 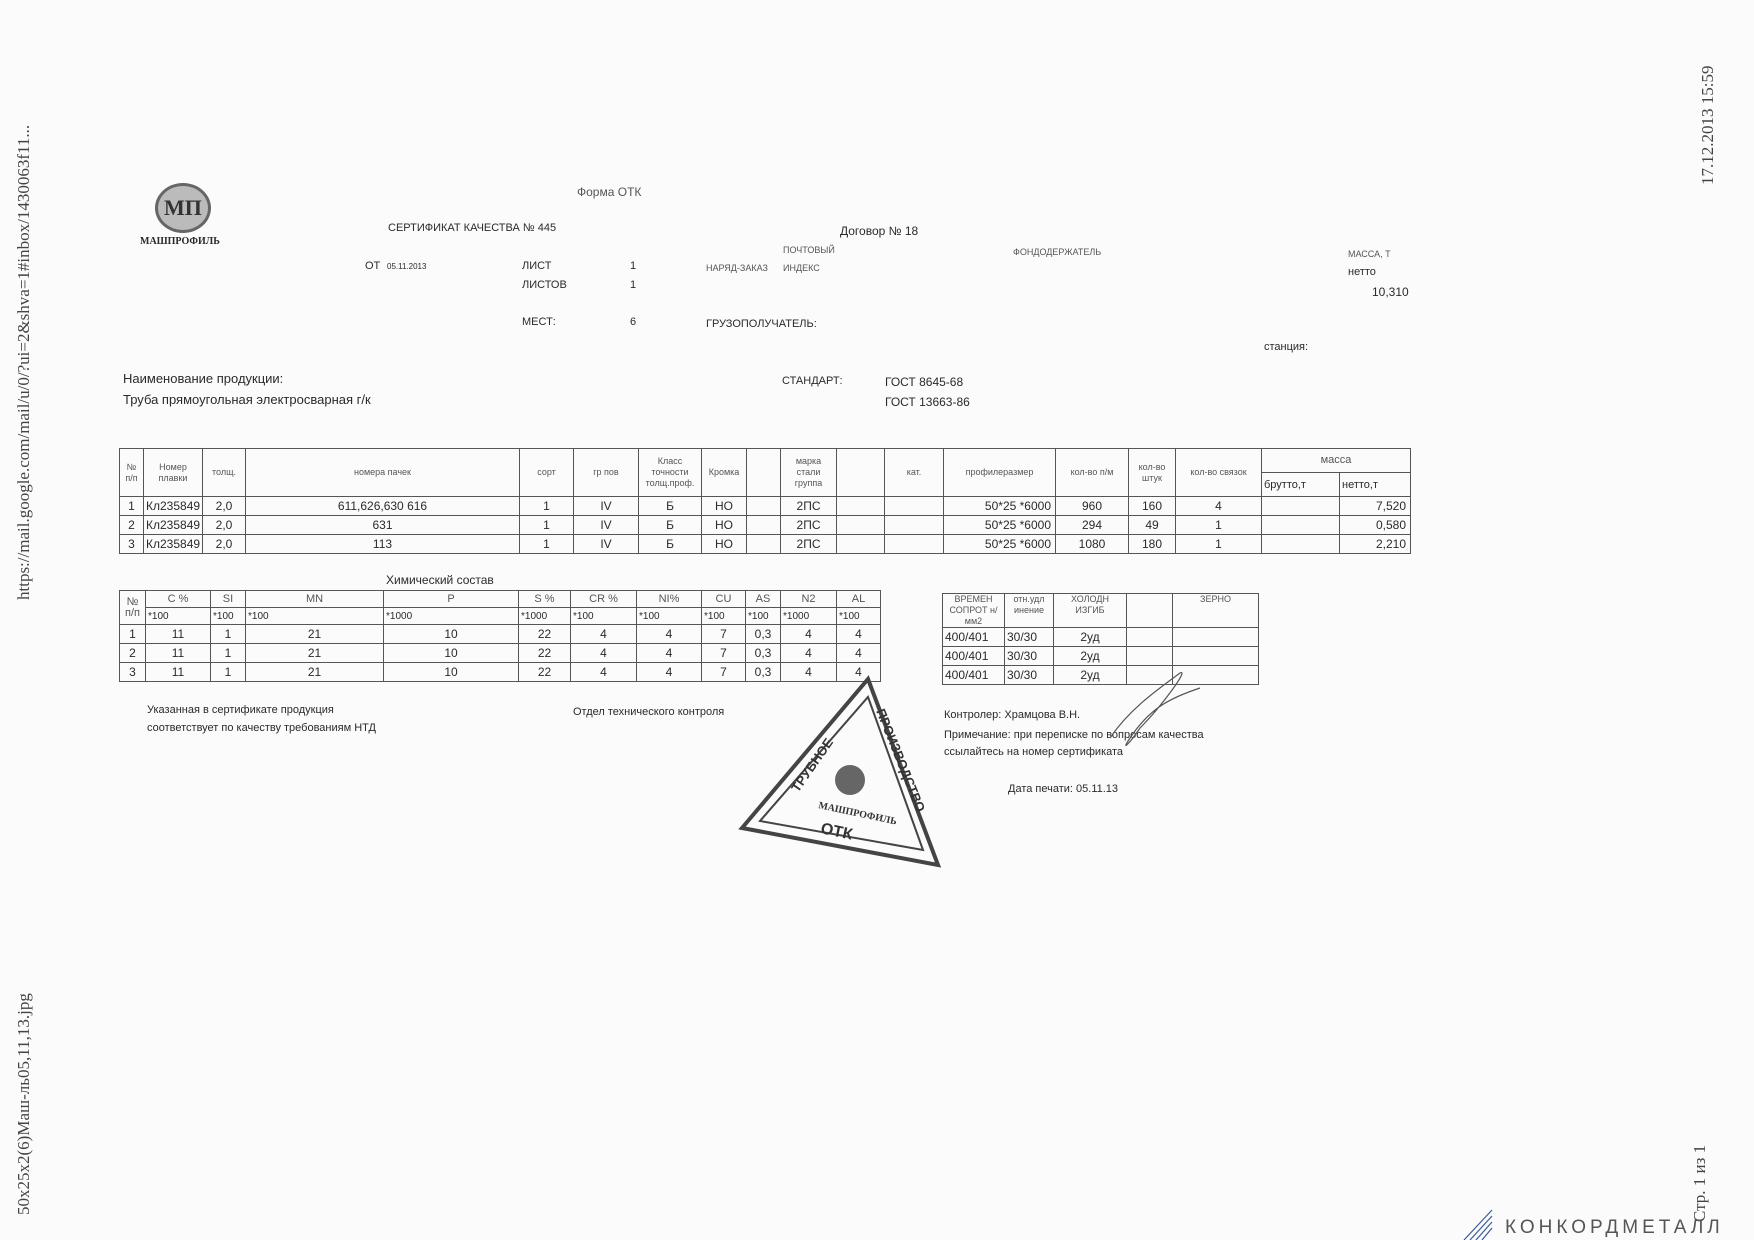 I want to click on stamp-right-text: ПРОИЗВОДСТВО, so click(x=900, y=761).